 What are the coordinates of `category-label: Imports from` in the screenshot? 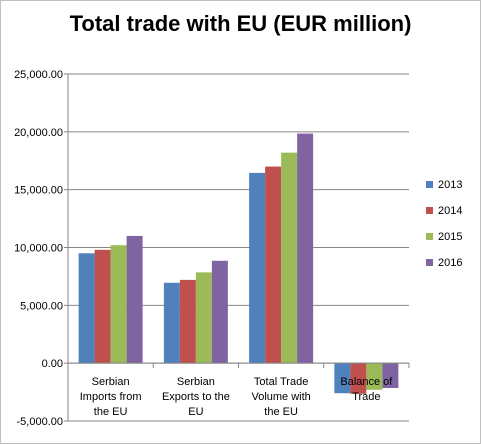 It's located at (111, 397).